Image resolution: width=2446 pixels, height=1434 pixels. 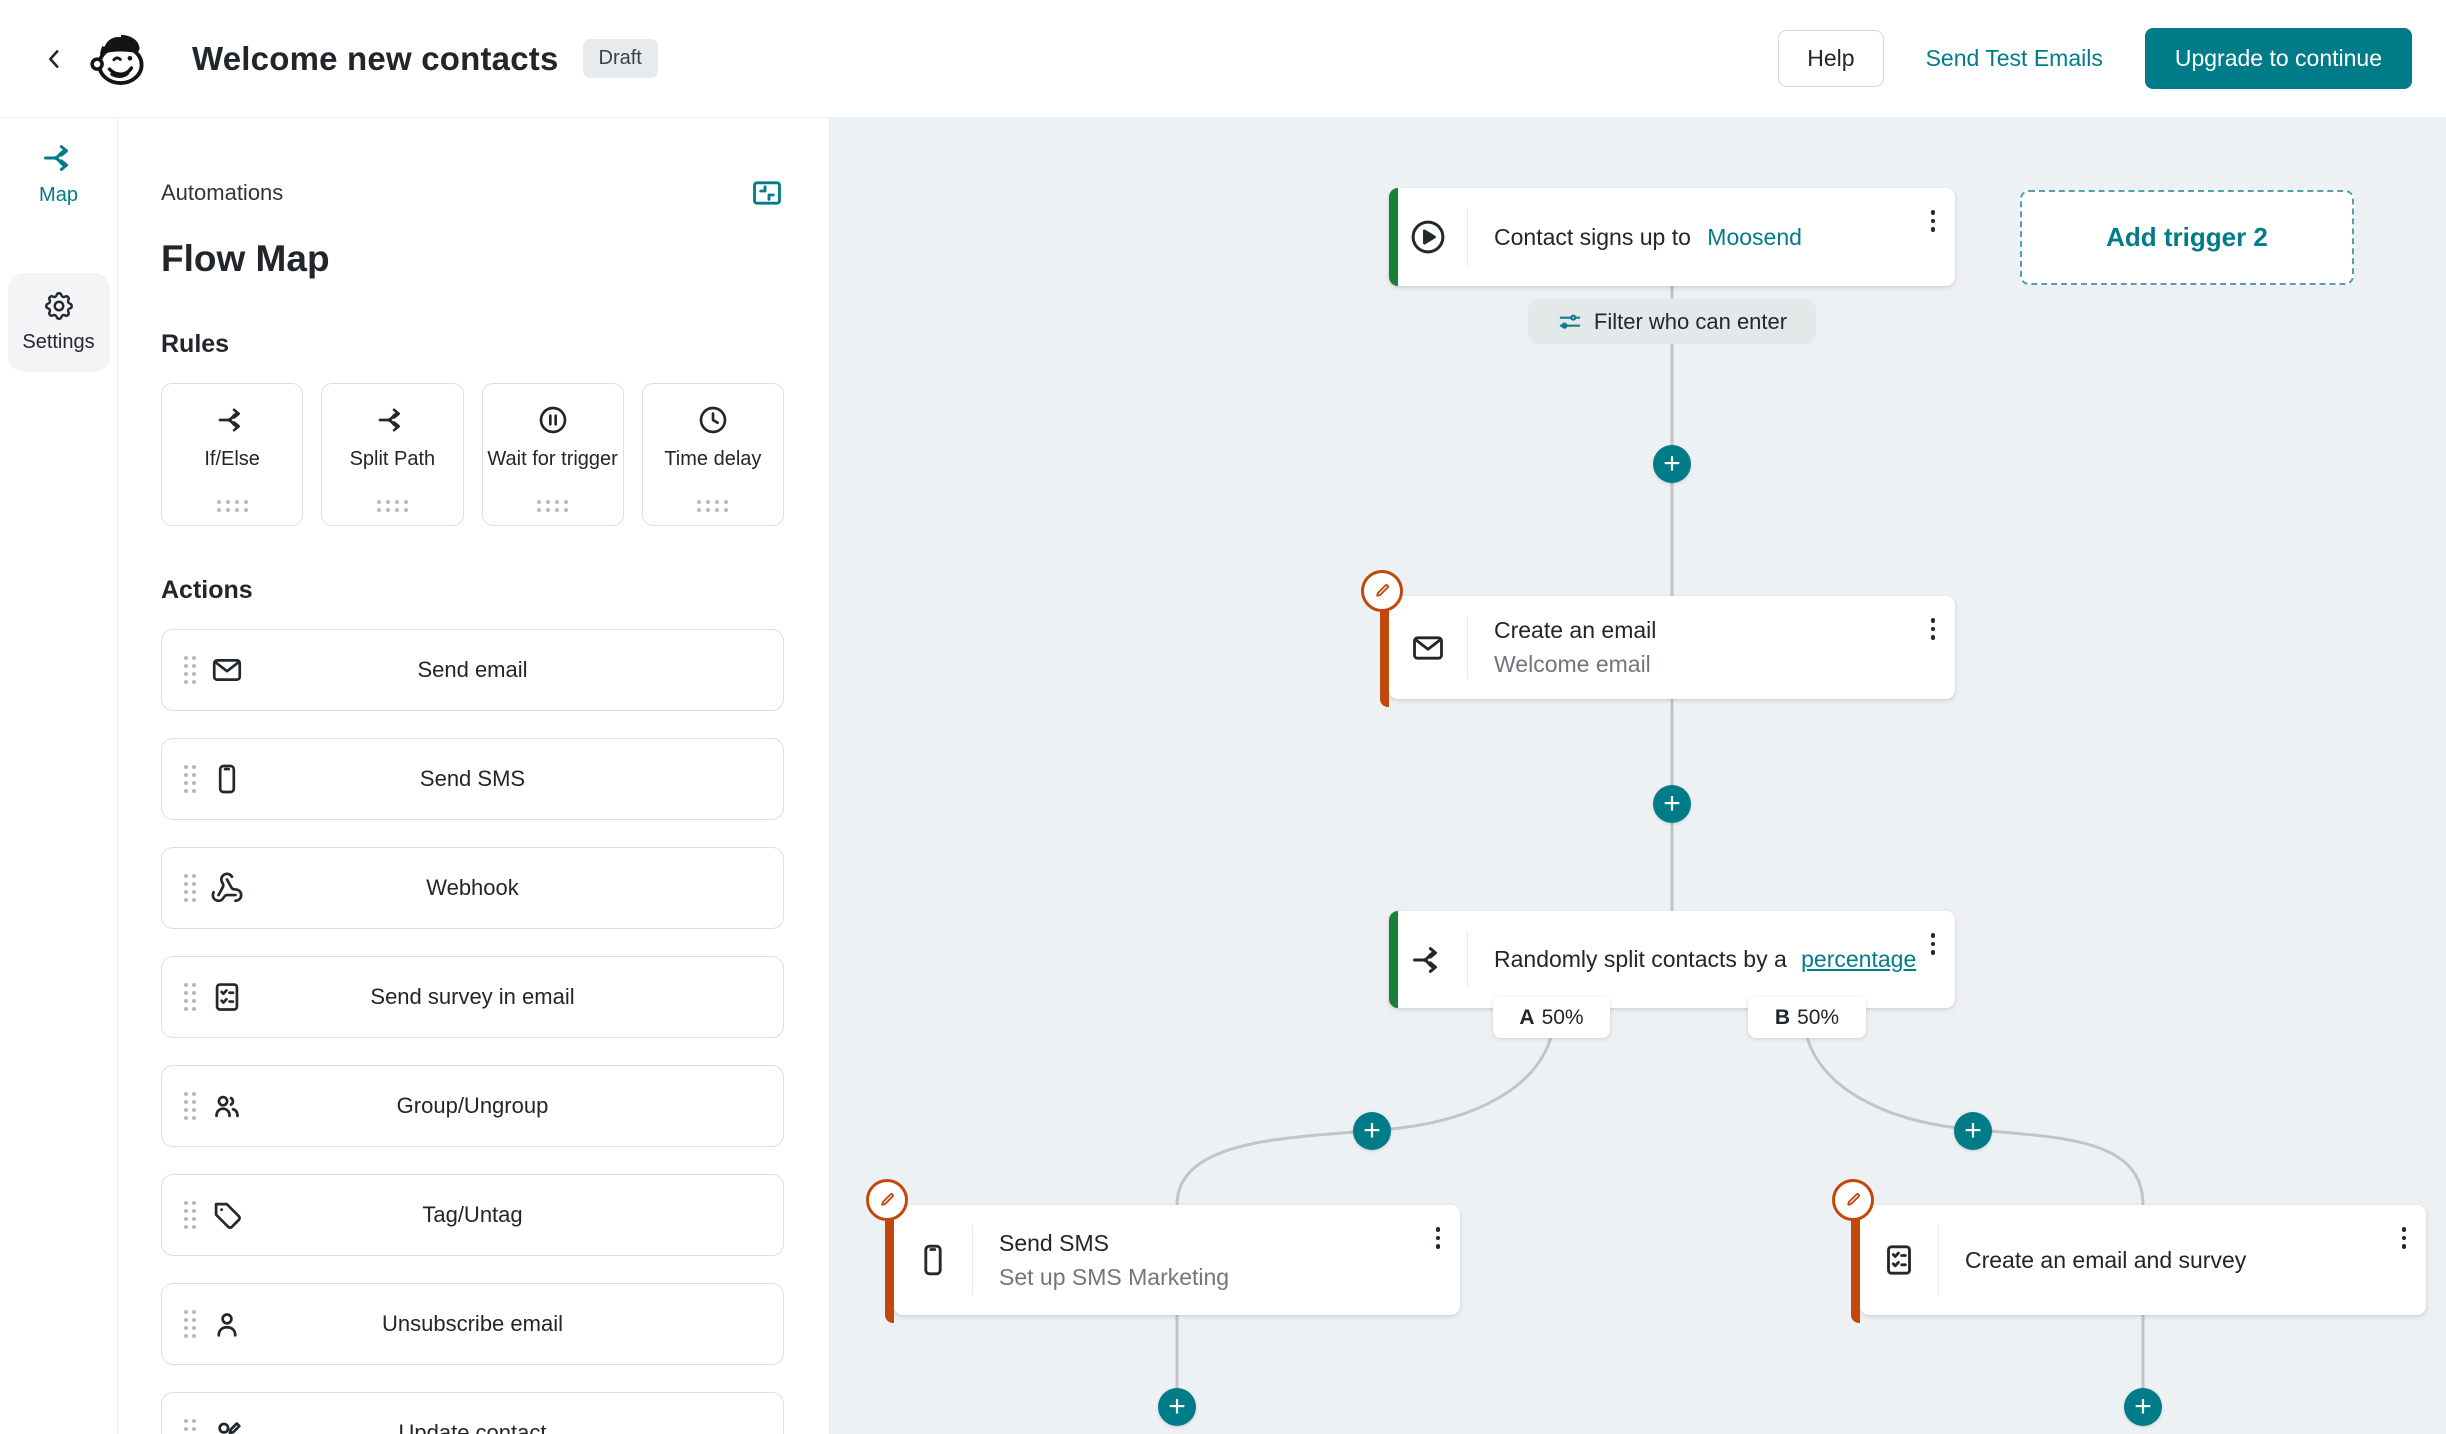 I want to click on action-item-send-sms: Send SMS, so click(x=472, y=779).